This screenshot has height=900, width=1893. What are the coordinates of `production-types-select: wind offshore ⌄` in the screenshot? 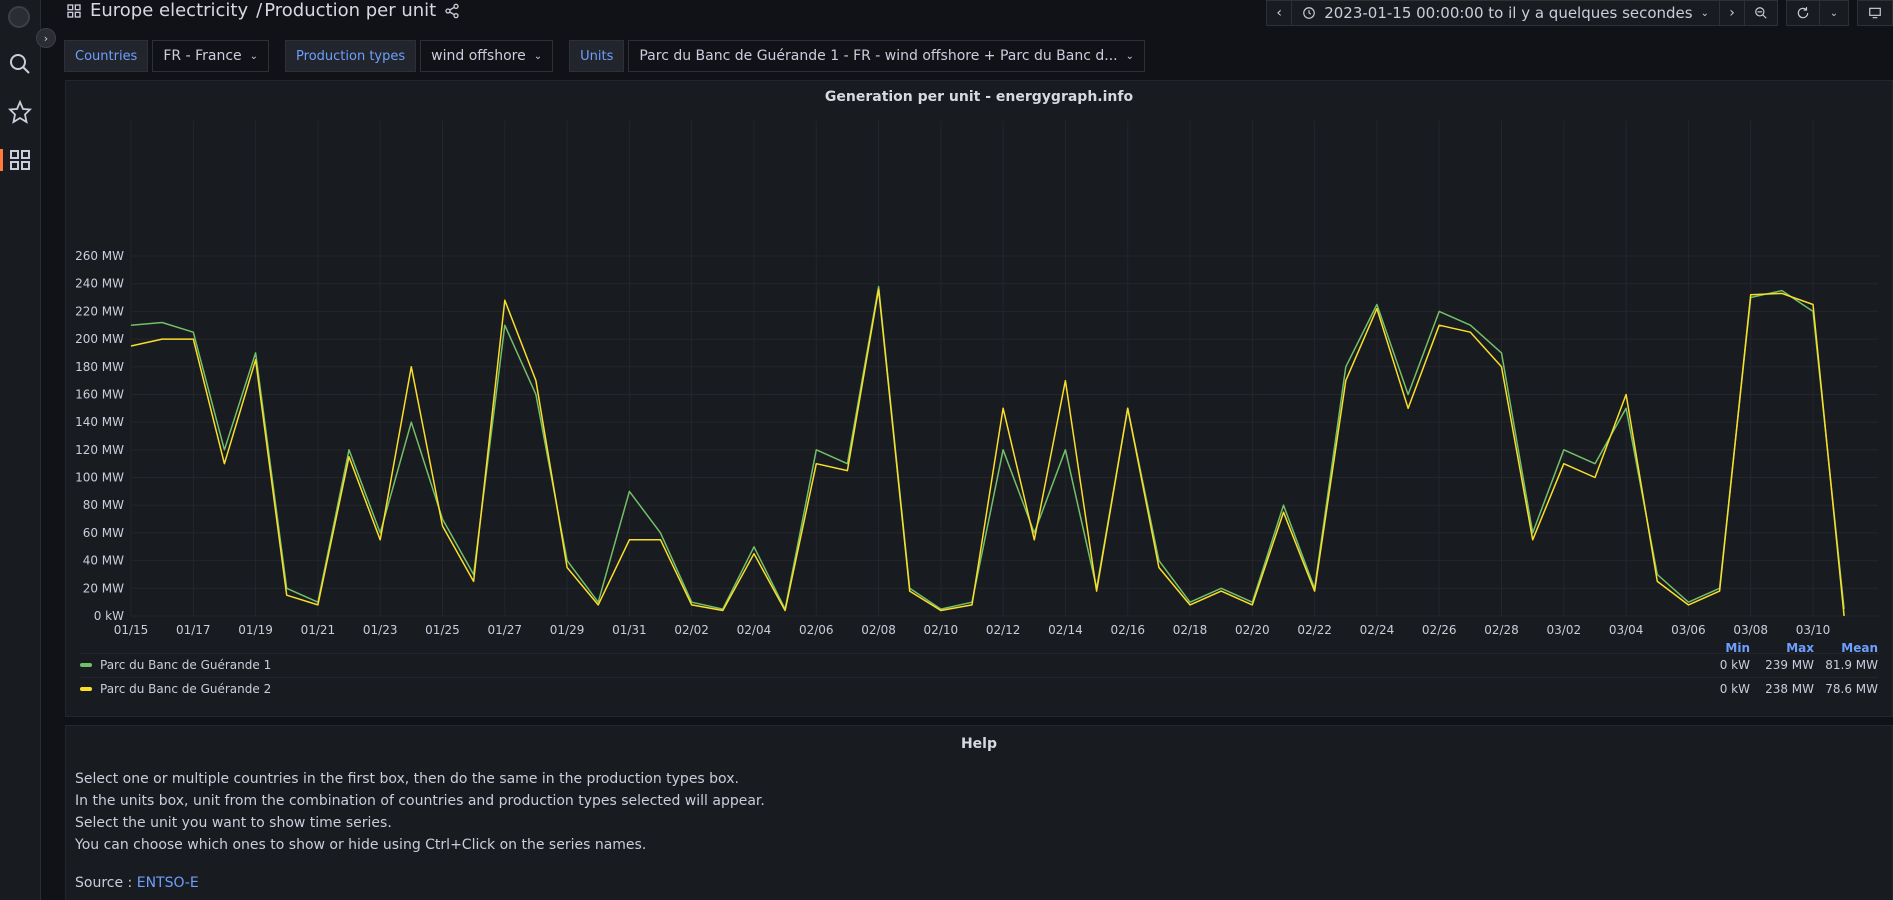 It's located at (487, 56).